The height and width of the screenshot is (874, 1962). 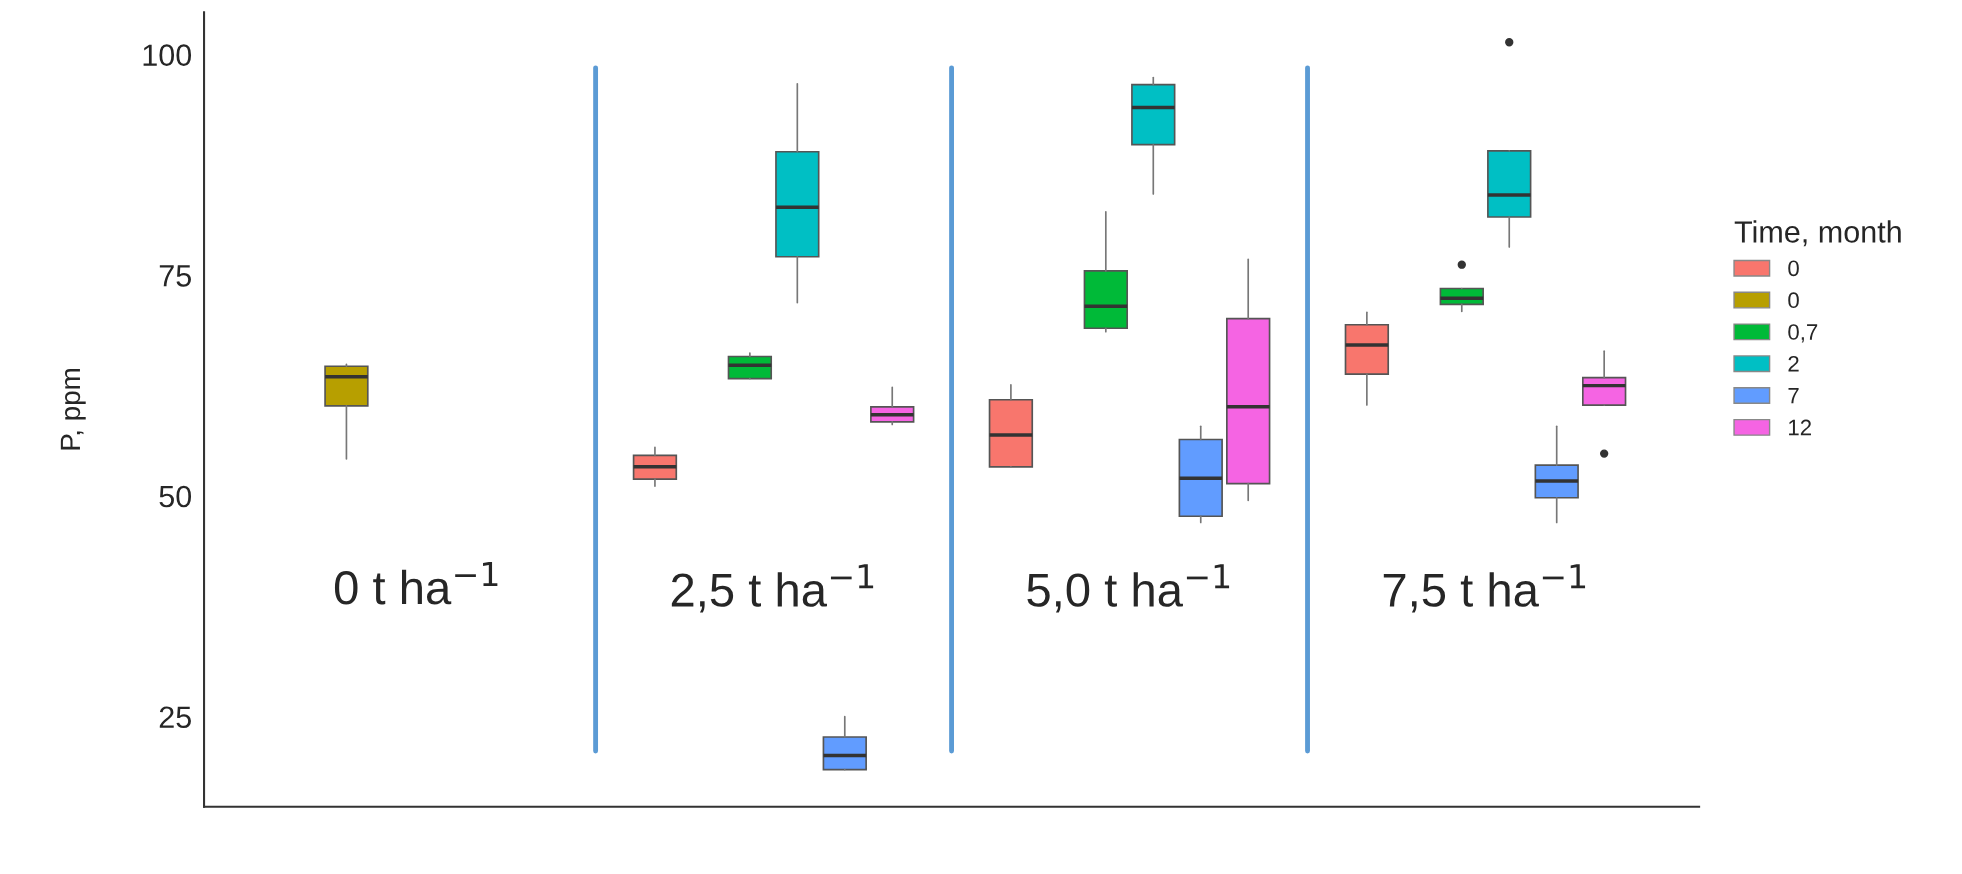 I want to click on annotation: 5,0 t ha$^{−1}$, so click(x=1128, y=588).